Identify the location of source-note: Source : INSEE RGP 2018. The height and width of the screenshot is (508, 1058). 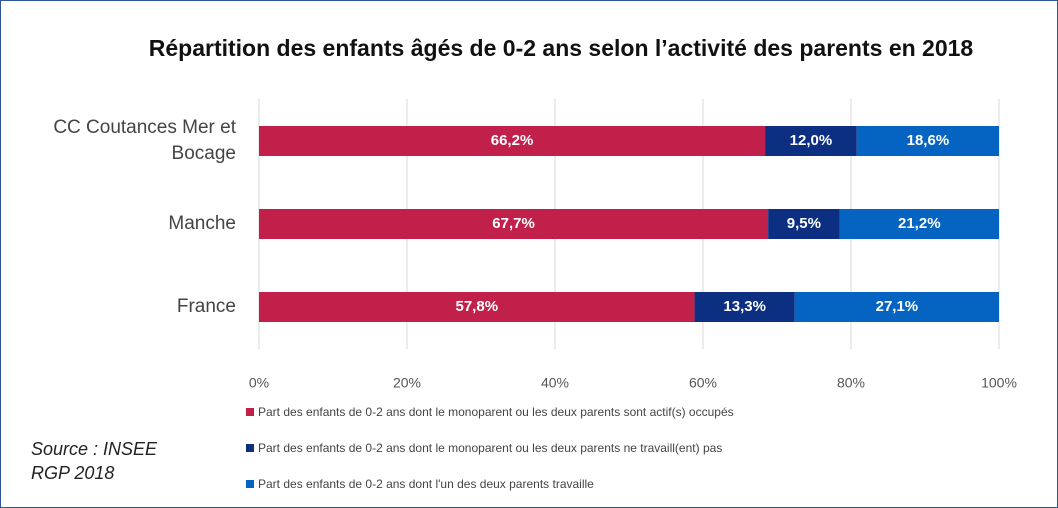
(94, 461).